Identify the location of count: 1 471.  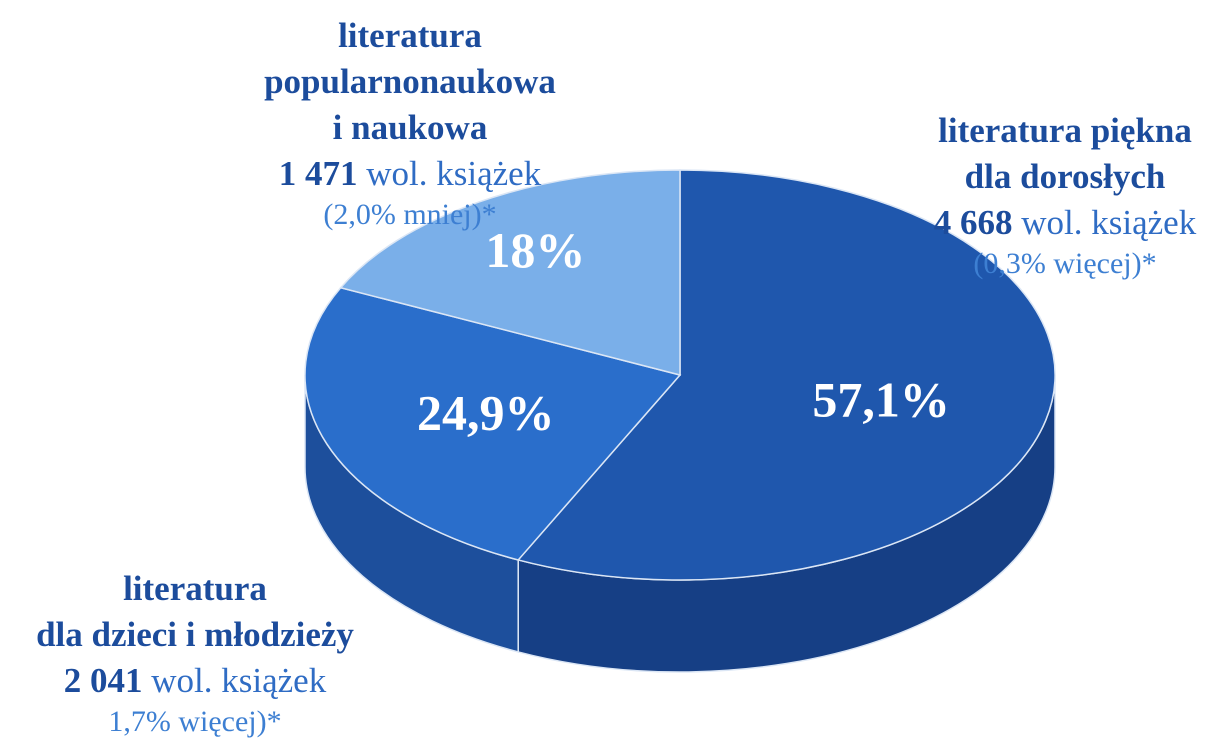
(318, 173).